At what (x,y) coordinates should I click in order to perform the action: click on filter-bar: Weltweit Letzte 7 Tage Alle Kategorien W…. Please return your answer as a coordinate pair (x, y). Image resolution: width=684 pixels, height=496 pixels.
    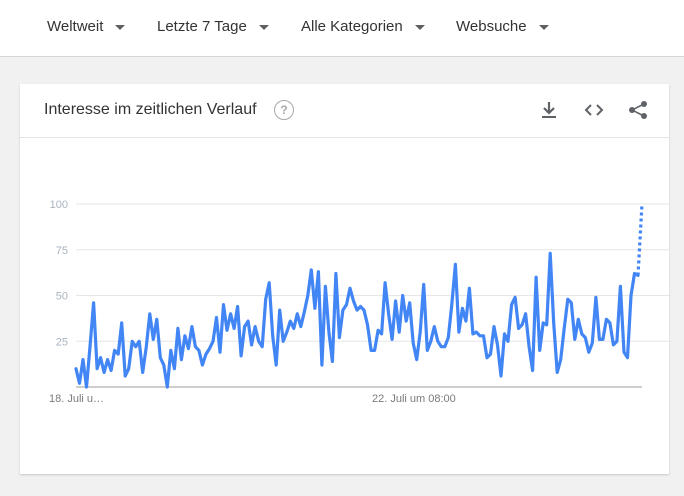
    Looking at the image, I should click on (342, 28).